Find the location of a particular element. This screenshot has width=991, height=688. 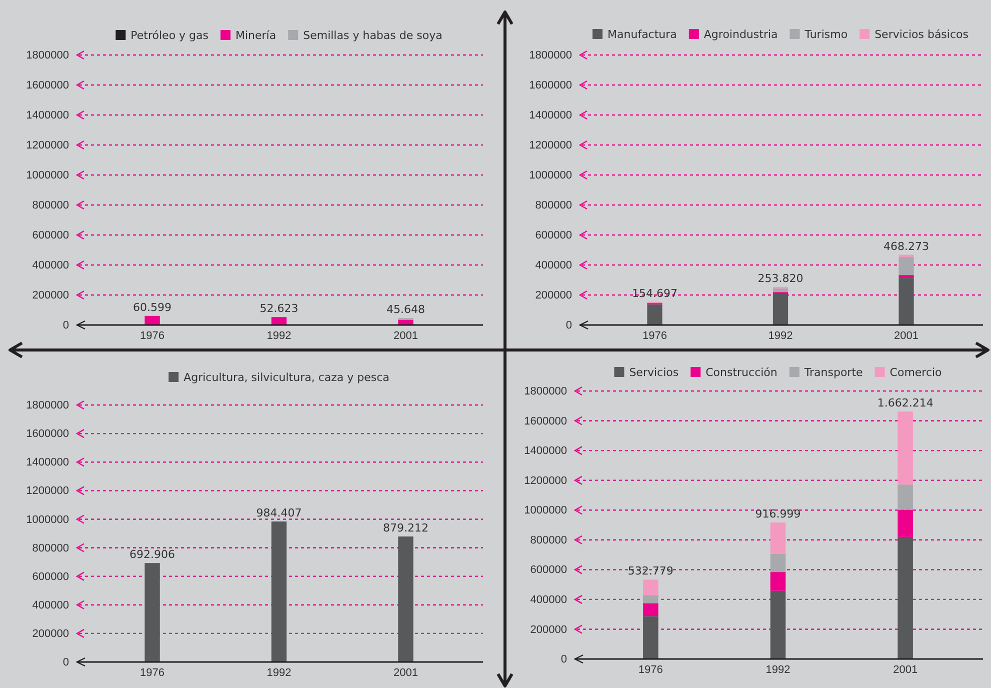

total-label: 52.623 is located at coordinates (279, 309).